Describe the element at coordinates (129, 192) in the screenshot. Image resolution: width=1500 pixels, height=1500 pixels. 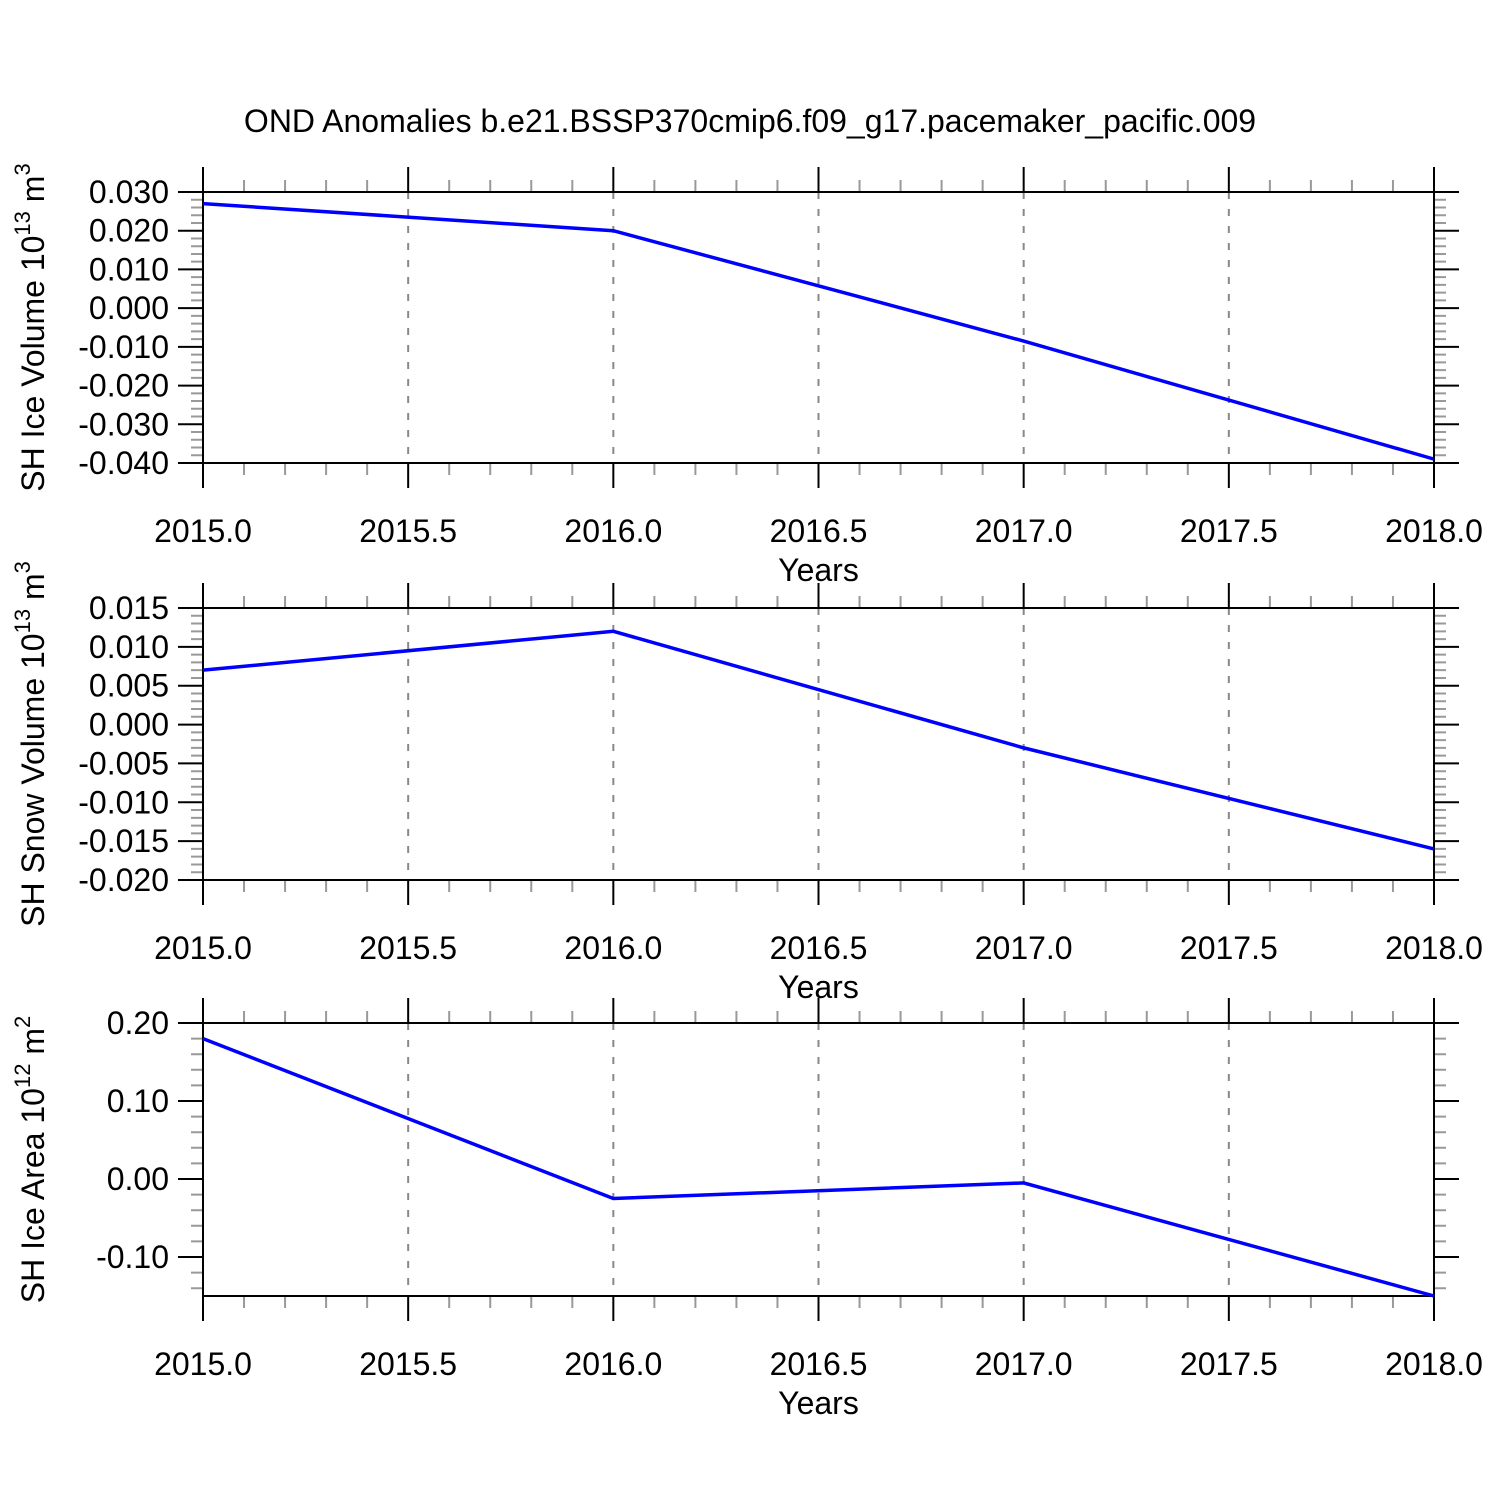
I see `y-tick-label: 0.030` at that location.